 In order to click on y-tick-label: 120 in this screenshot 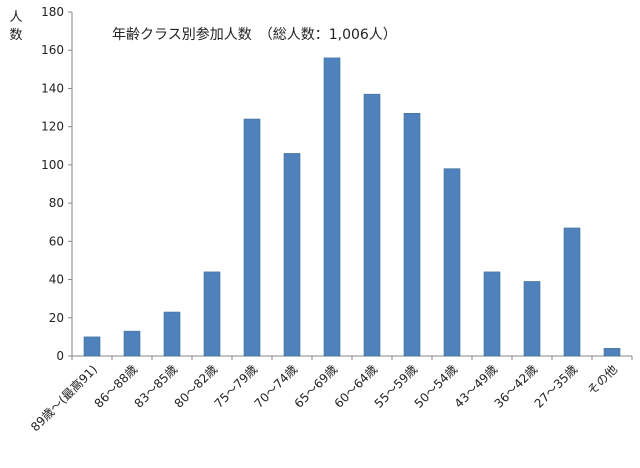, I will do `click(52, 127)`.